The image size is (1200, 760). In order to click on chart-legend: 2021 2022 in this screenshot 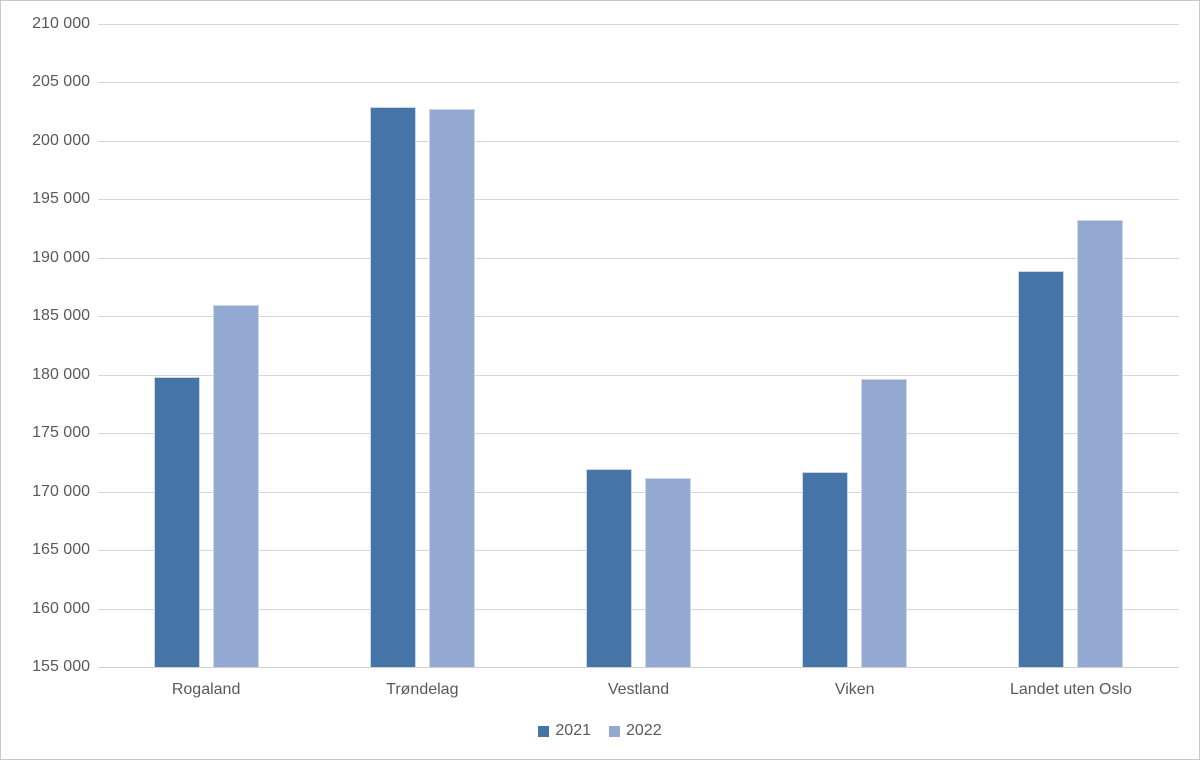, I will do `click(600, 731)`.